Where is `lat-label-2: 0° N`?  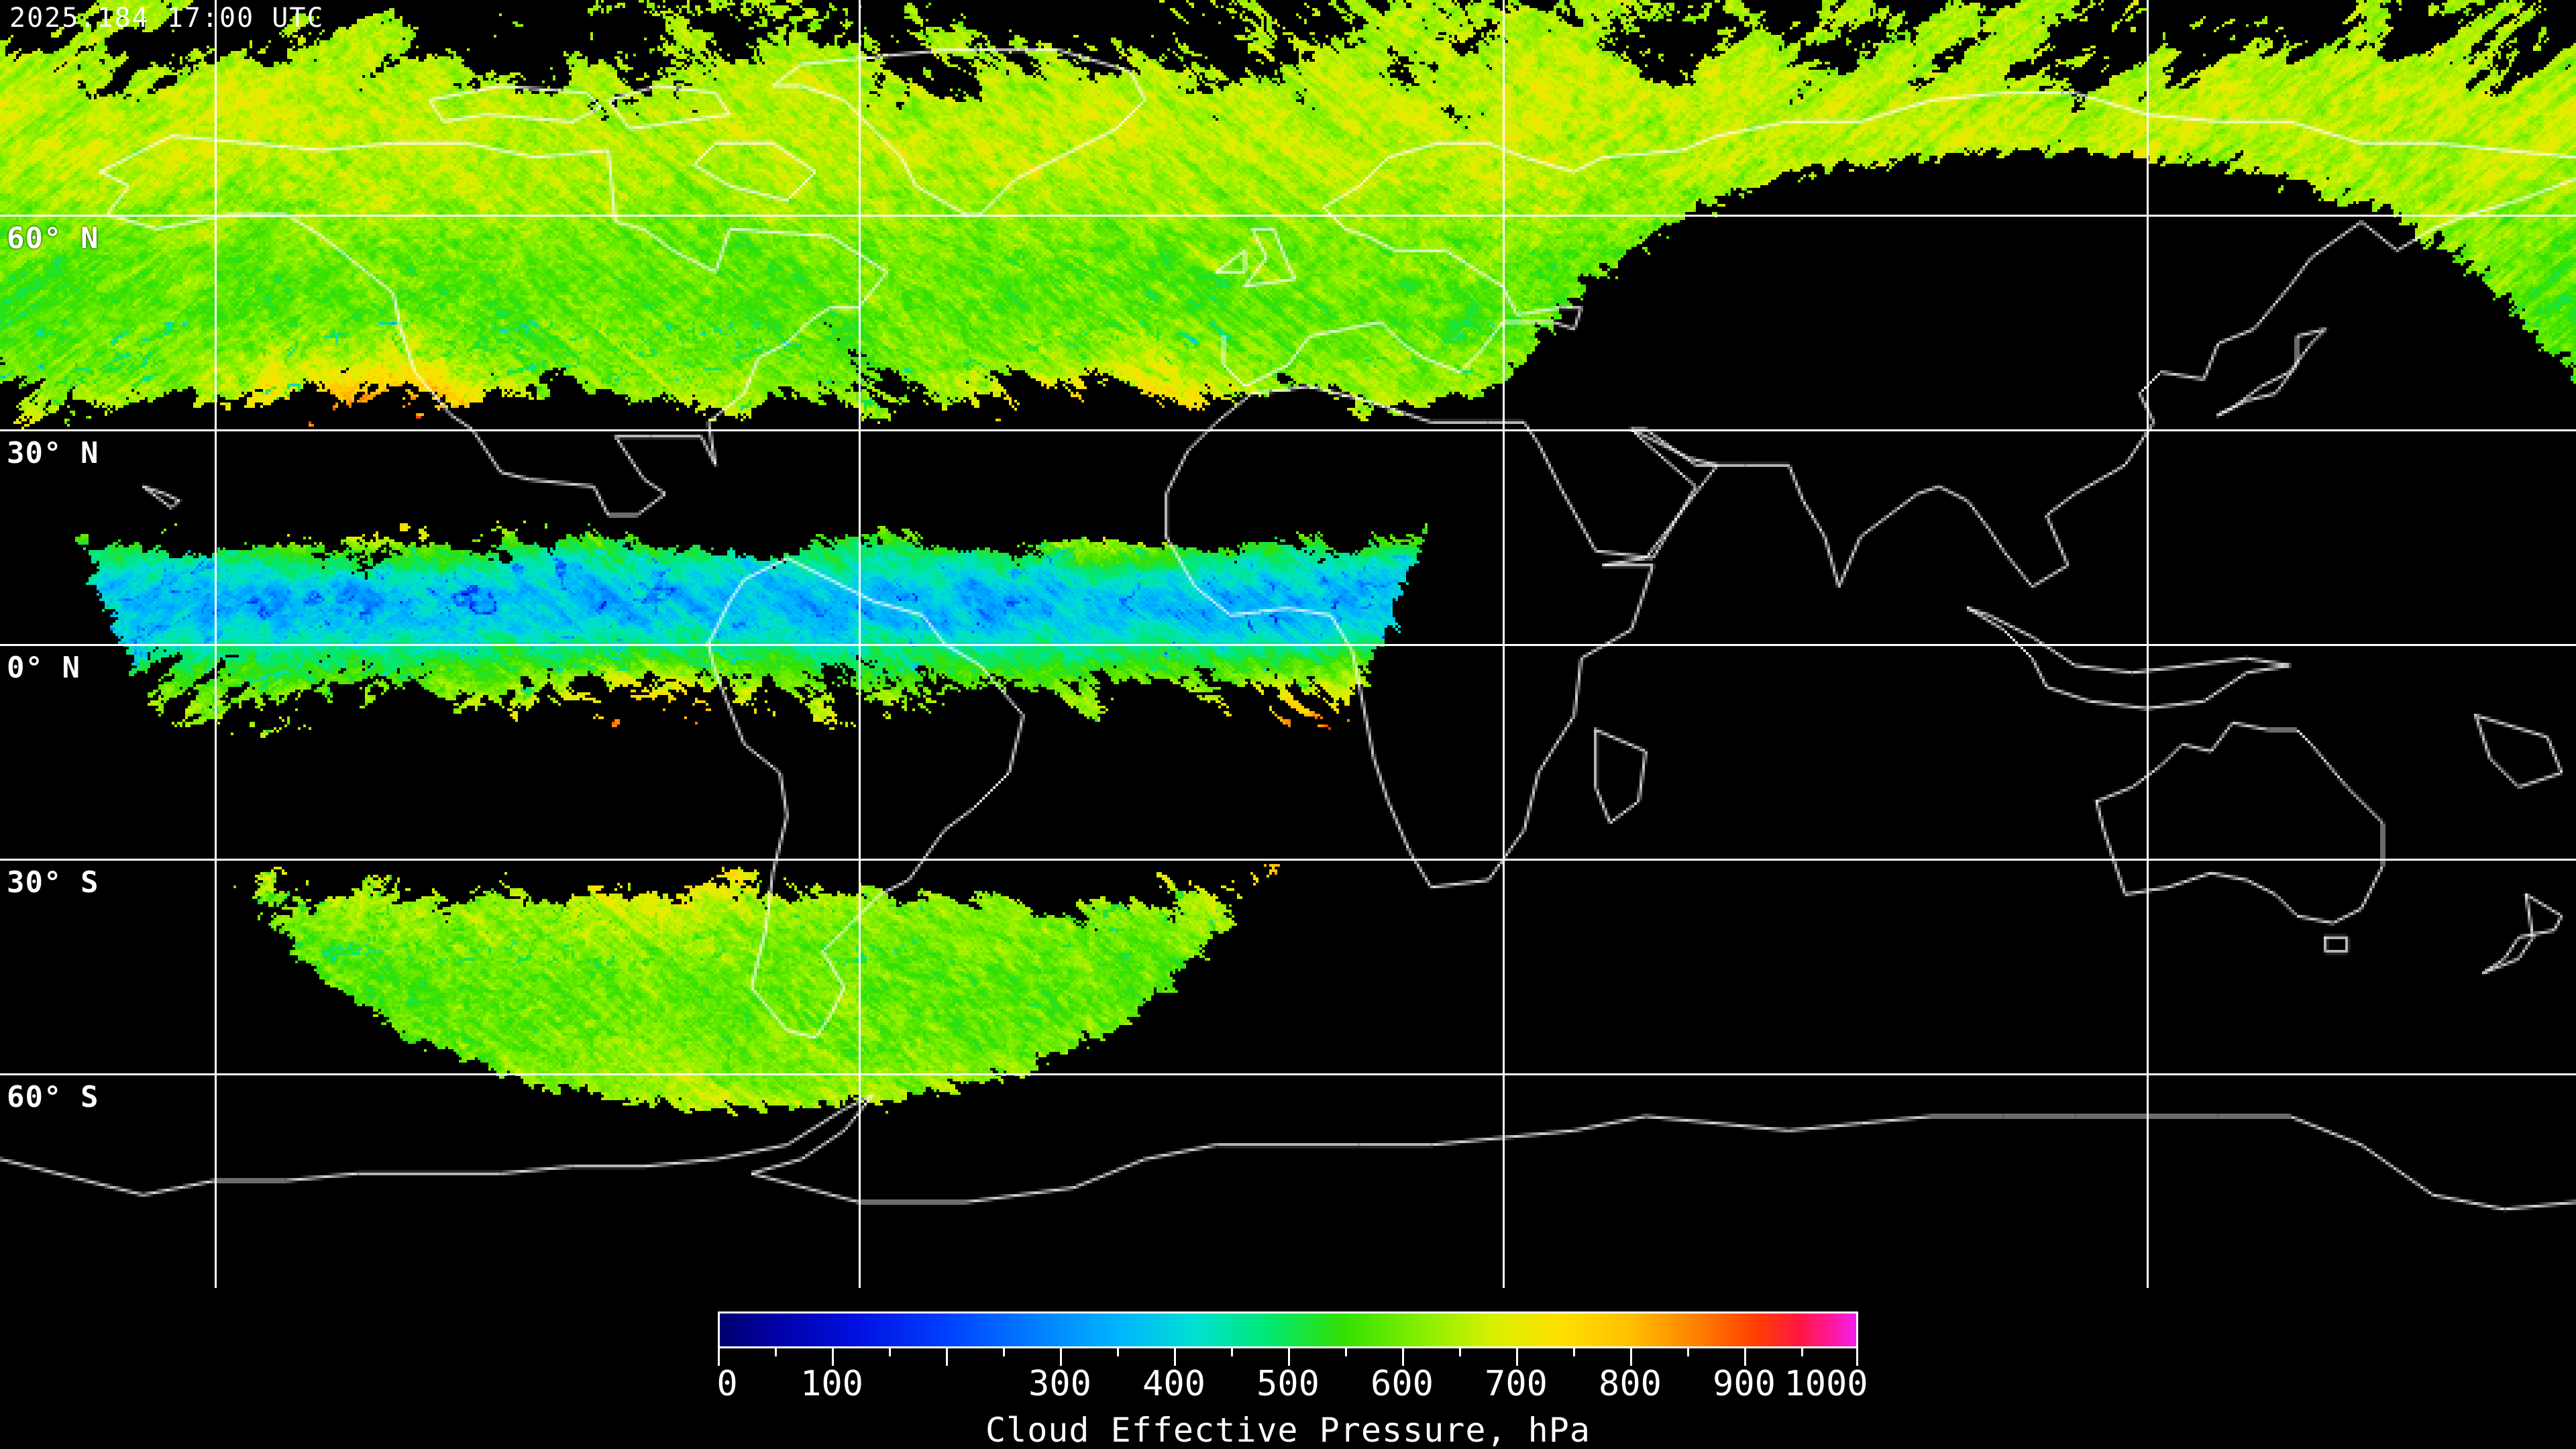
lat-label-2: 0° N is located at coordinates (43, 668).